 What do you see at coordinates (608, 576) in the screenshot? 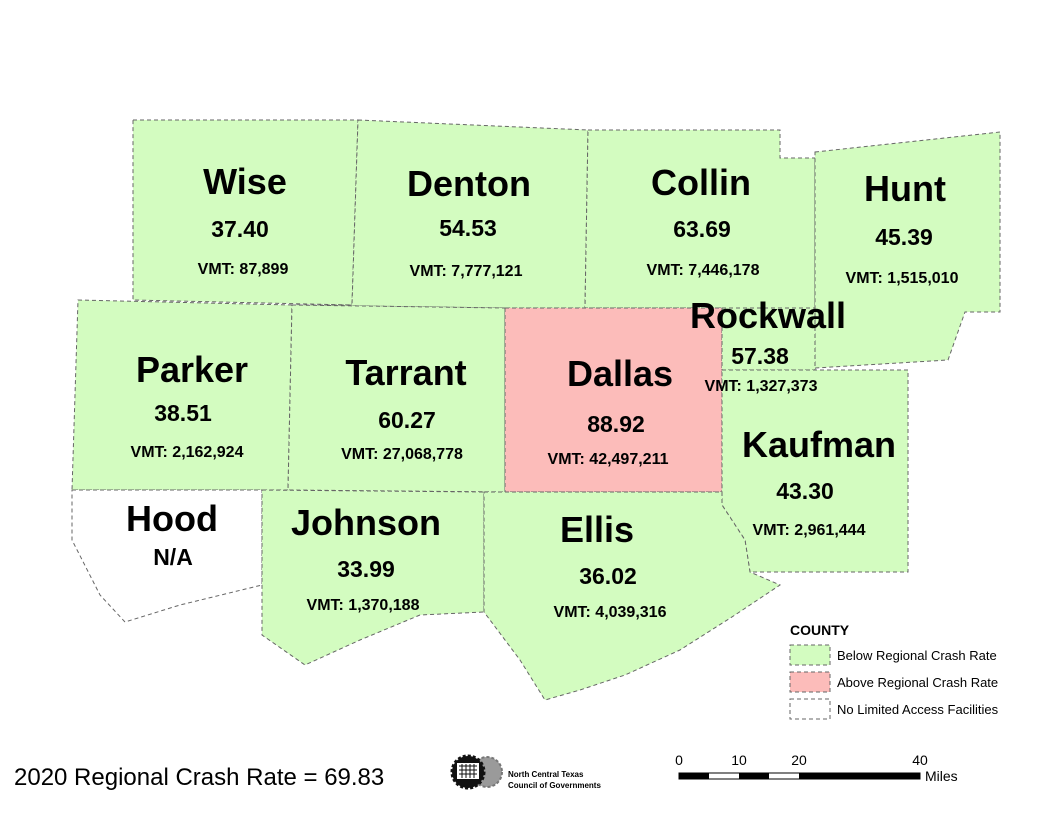
I see `county-rate: 36.02` at bounding box center [608, 576].